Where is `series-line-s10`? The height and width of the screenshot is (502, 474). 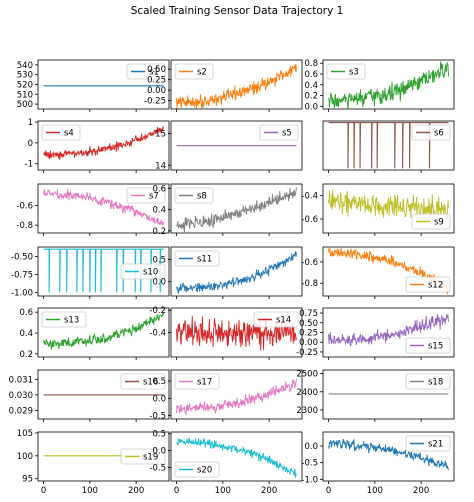
series-line-s10 is located at coordinates (103, 270).